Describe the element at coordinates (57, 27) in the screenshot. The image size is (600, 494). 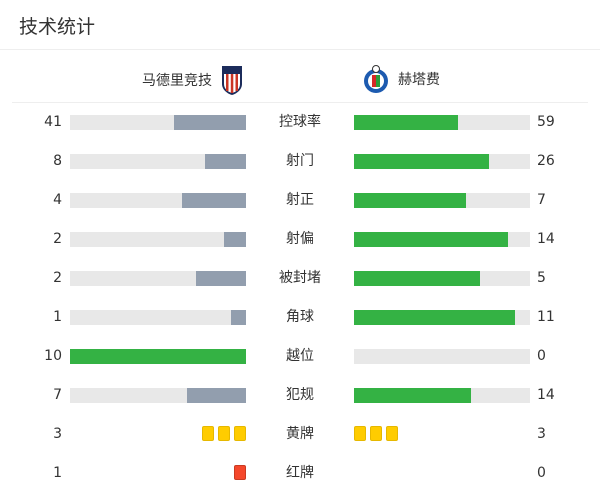
I see `page-title: 技术统计` at that location.